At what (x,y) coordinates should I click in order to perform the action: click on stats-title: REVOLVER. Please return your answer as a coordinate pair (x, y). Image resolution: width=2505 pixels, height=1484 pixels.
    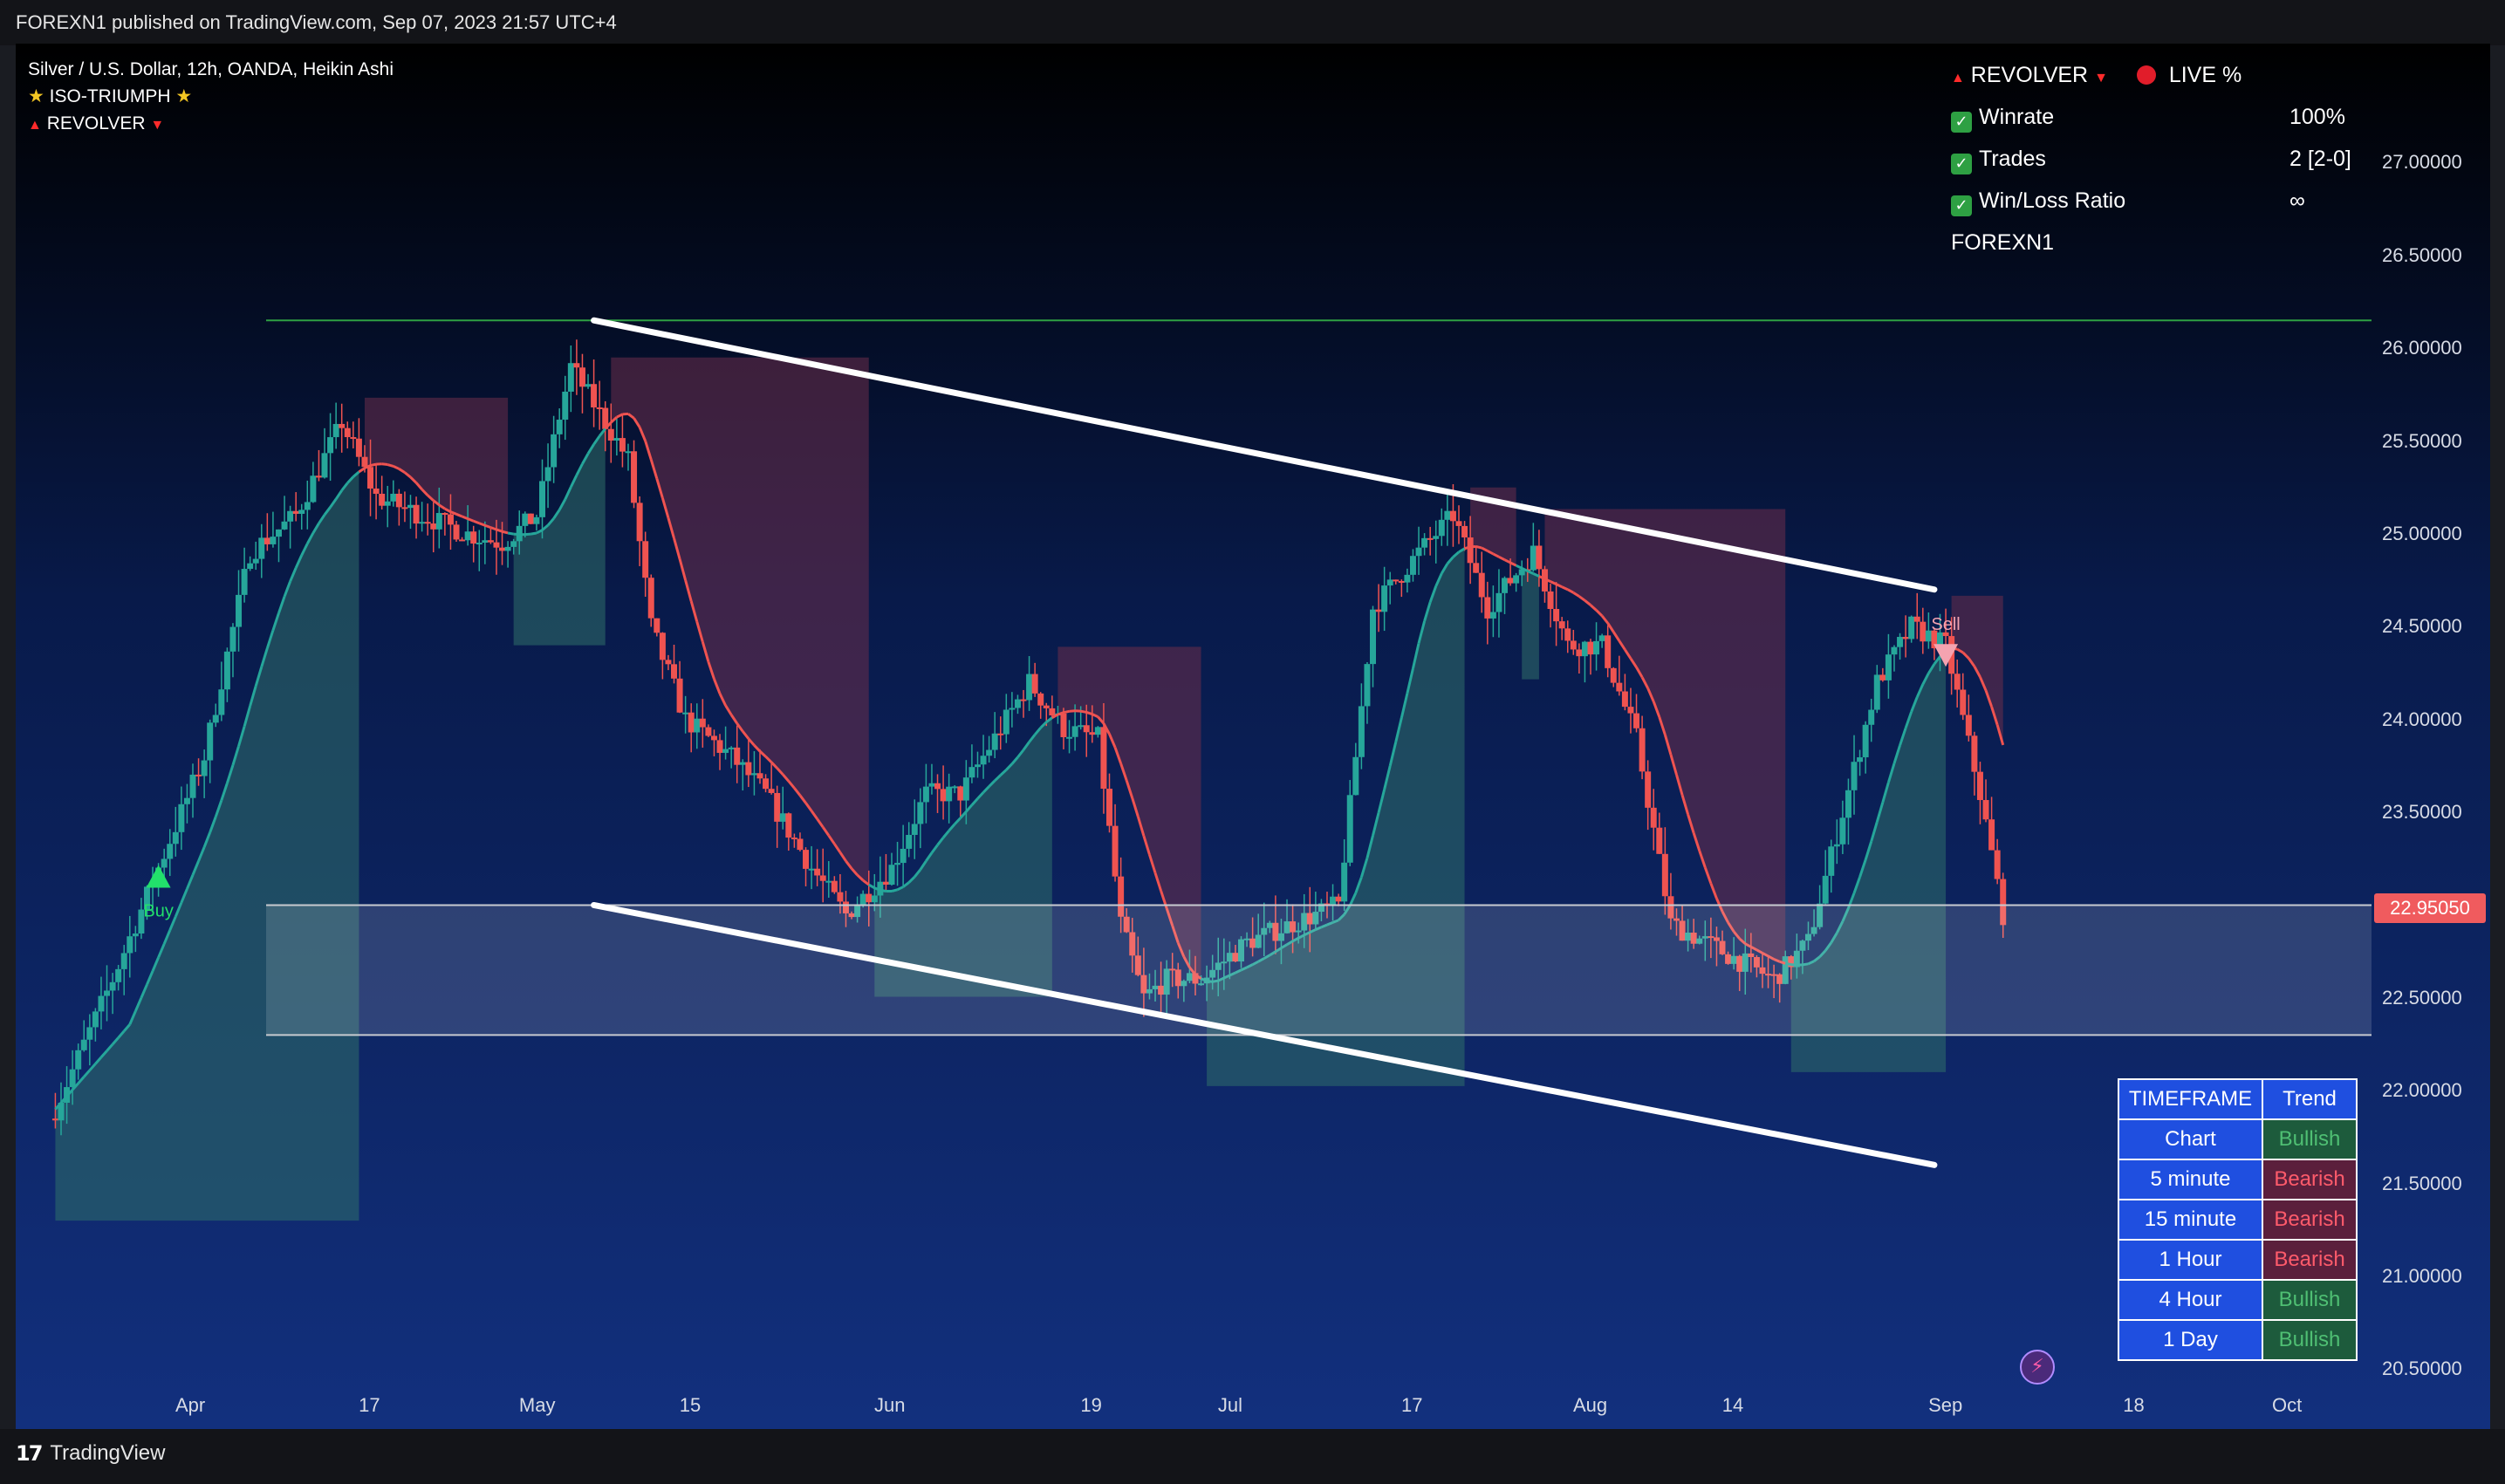
    Looking at the image, I should click on (2030, 75).